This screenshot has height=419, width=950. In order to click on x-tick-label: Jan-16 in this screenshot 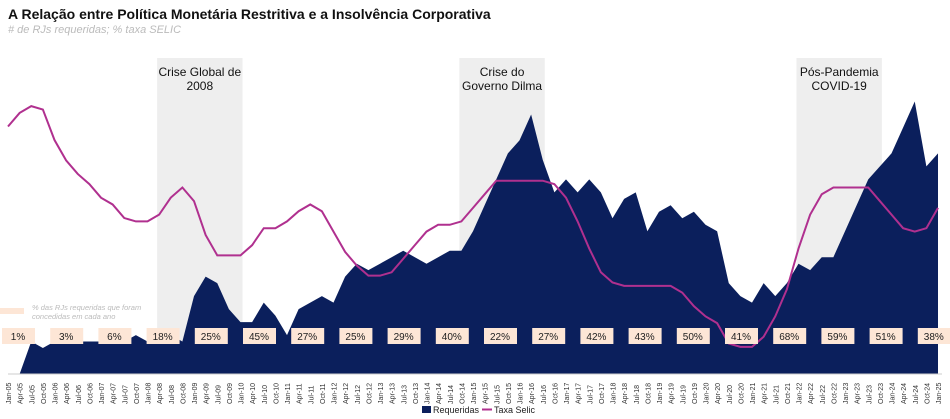, I will do `click(521, 393)`.